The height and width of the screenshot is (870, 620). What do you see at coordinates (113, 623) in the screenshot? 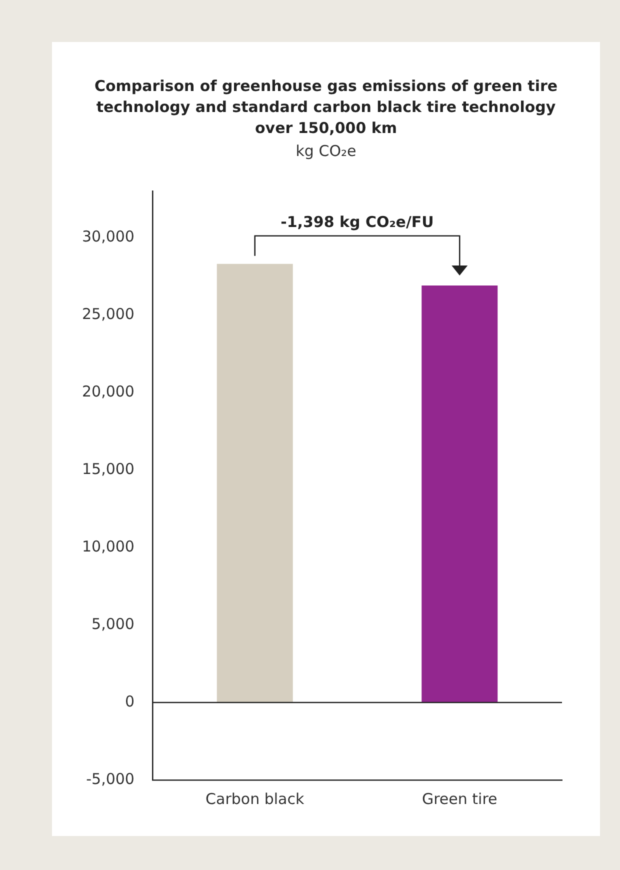
I see `y-tick-label: 5,000` at bounding box center [113, 623].